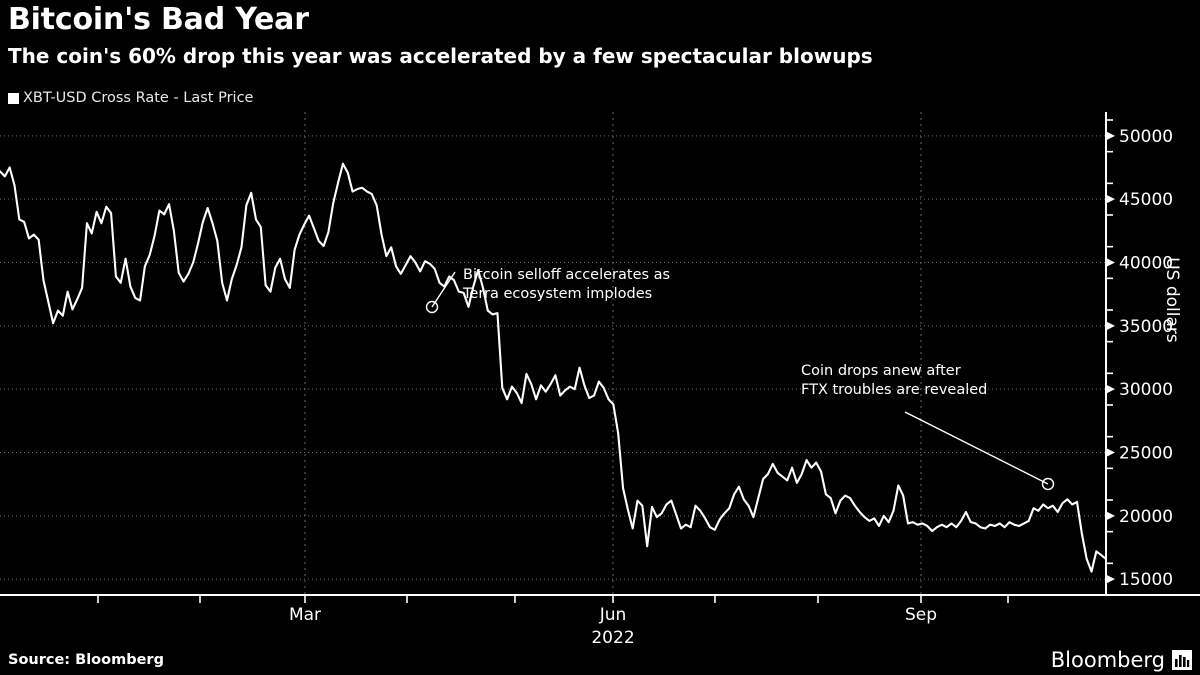 Image resolution: width=1200 pixels, height=675 pixels. I want to click on chart-legend: XBT-USD Cross Rate - Last Price, so click(130, 98).